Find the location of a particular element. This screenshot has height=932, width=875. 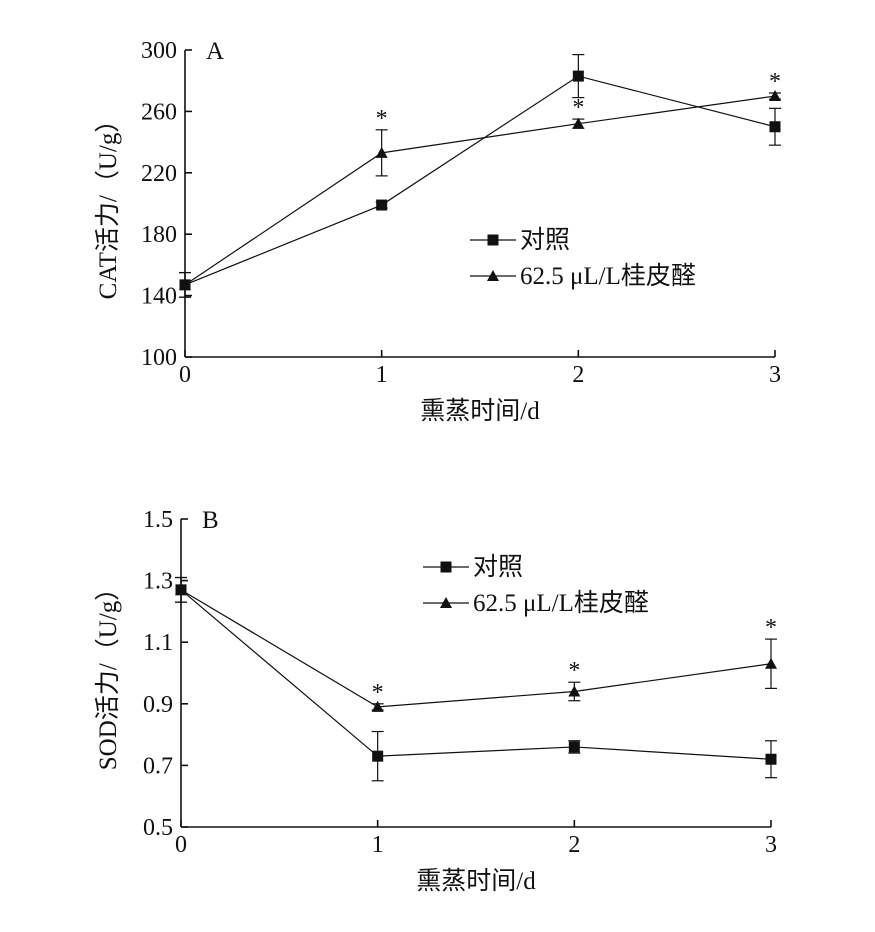

y-tick-label: 180 is located at coordinates (159, 235).